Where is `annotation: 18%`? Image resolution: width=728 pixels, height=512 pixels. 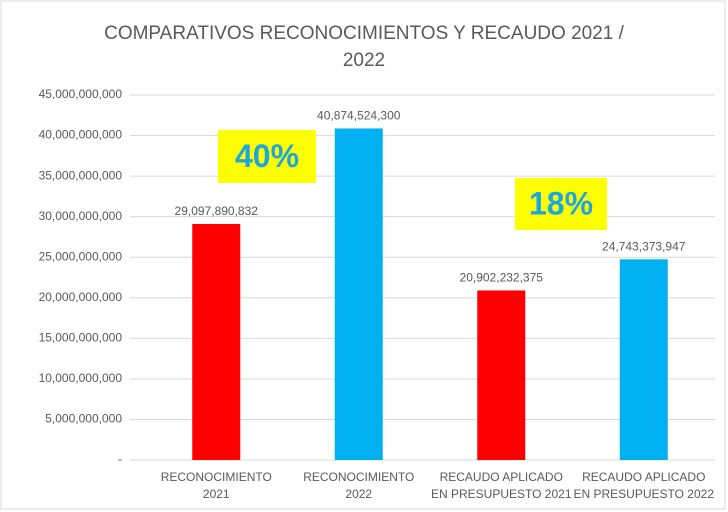
annotation: 18% is located at coordinates (561, 203).